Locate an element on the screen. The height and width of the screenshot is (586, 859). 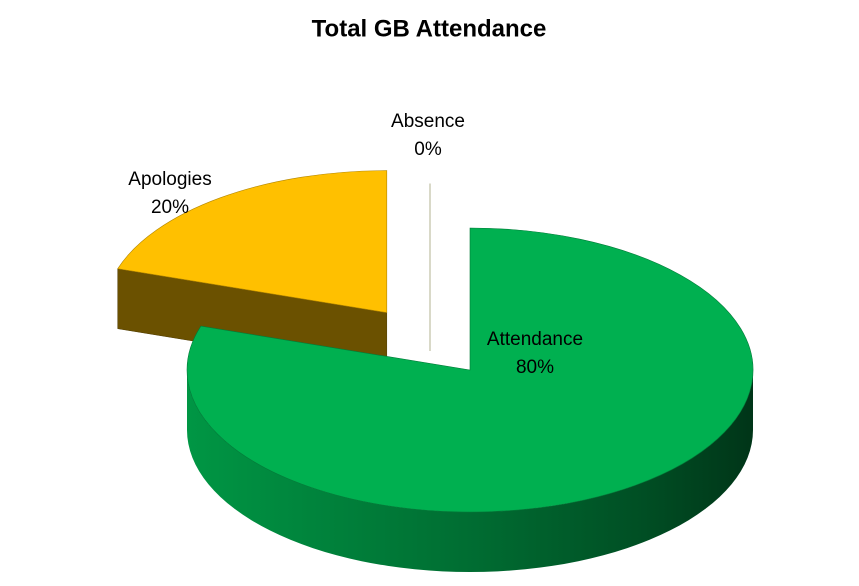
data-label-category: Absence is located at coordinates (428, 121).